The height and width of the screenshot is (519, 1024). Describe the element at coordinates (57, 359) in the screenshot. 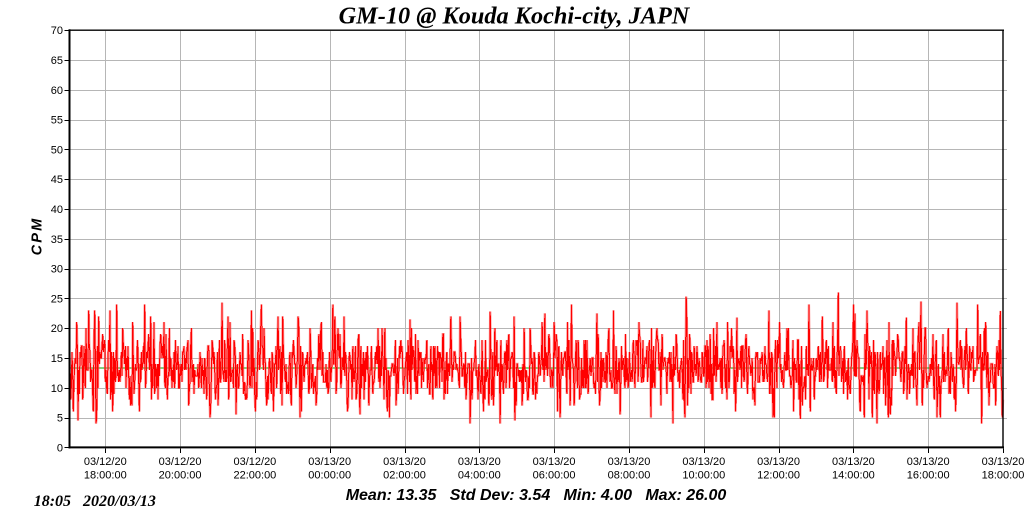

I see `svg-text: 15` at that location.